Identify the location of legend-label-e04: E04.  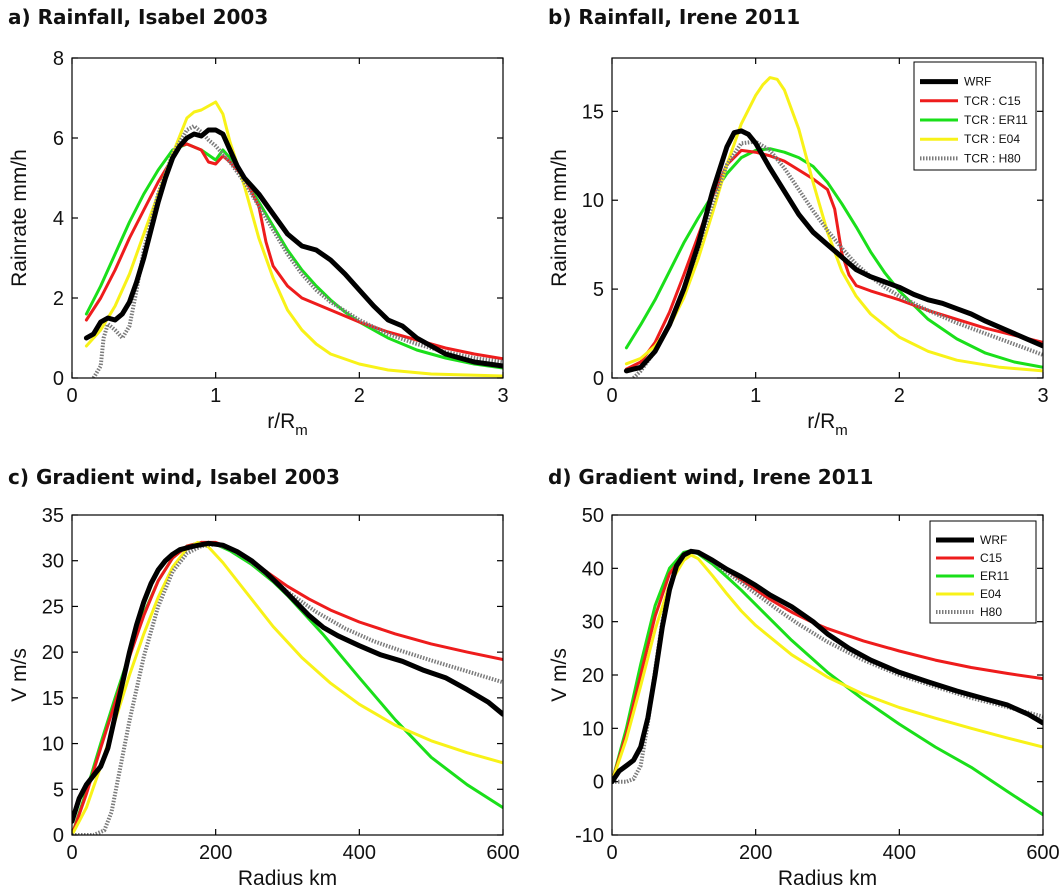
(991, 594).